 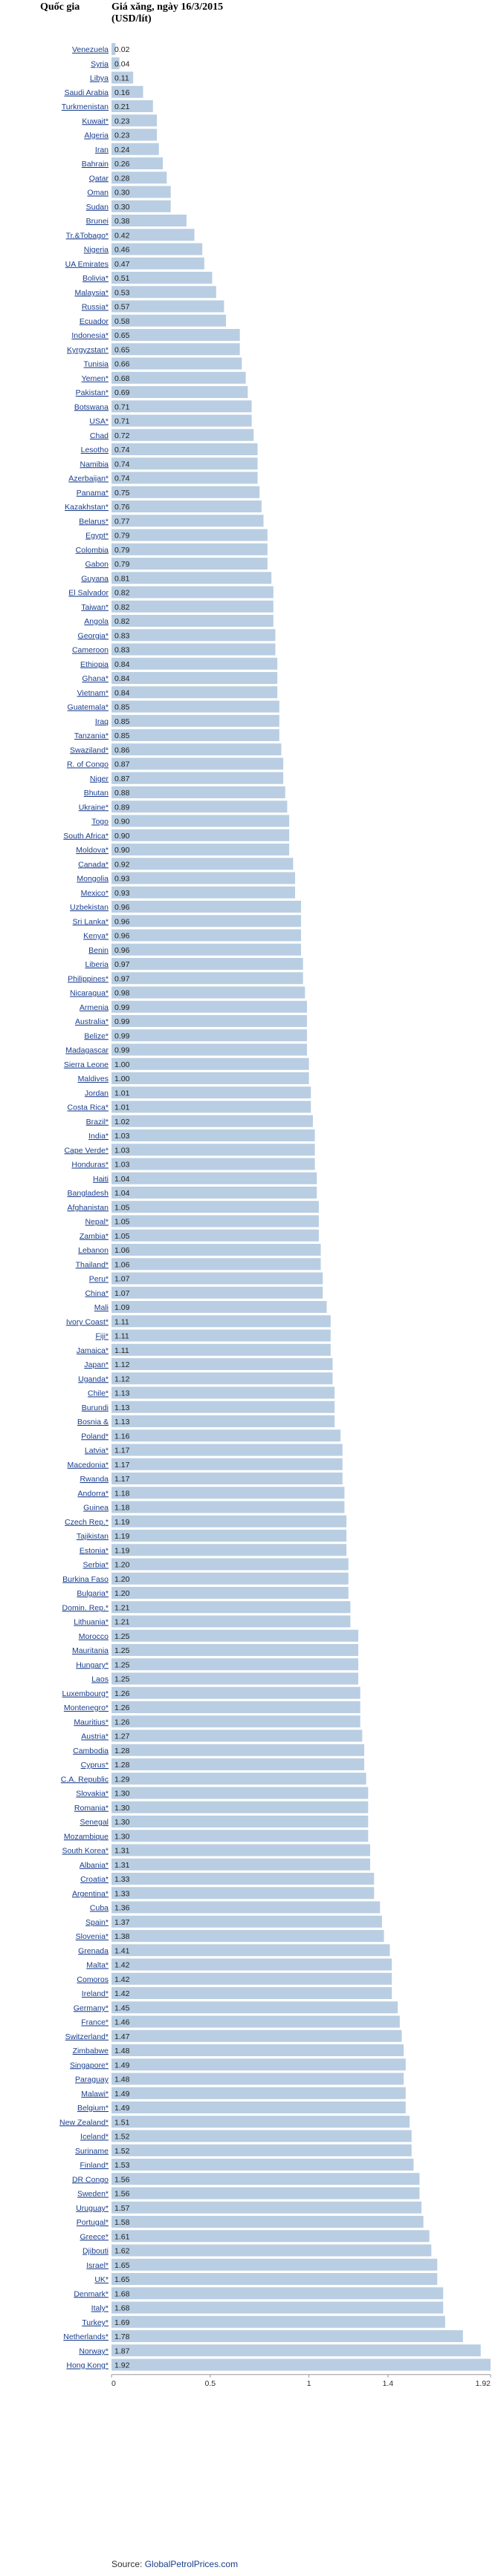 What do you see at coordinates (91, 735) in the screenshot?
I see `country-label: Tanzania*` at bounding box center [91, 735].